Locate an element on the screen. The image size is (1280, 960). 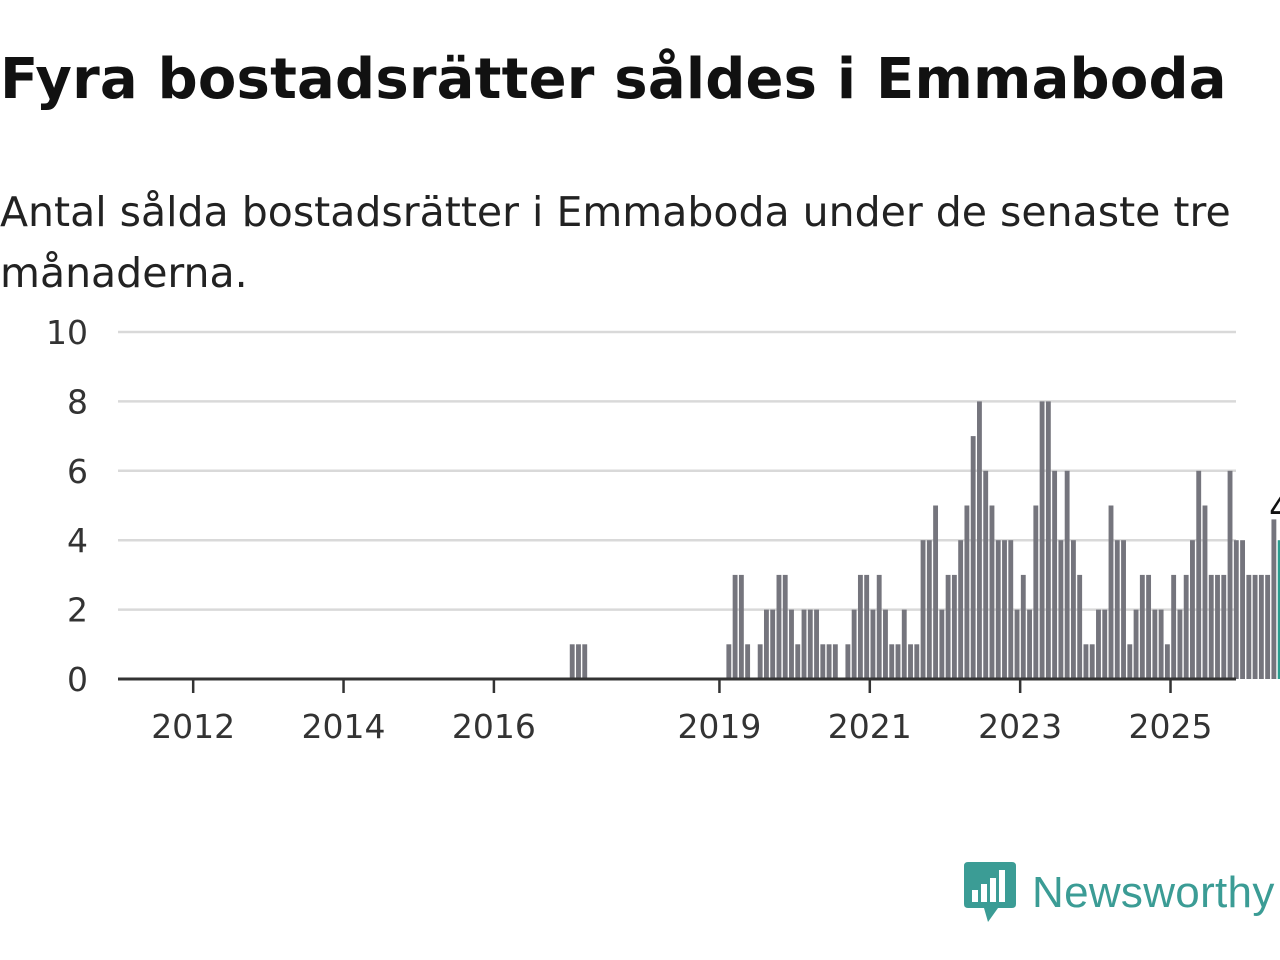
y-tick-label: 6 is located at coordinates (77, 471).